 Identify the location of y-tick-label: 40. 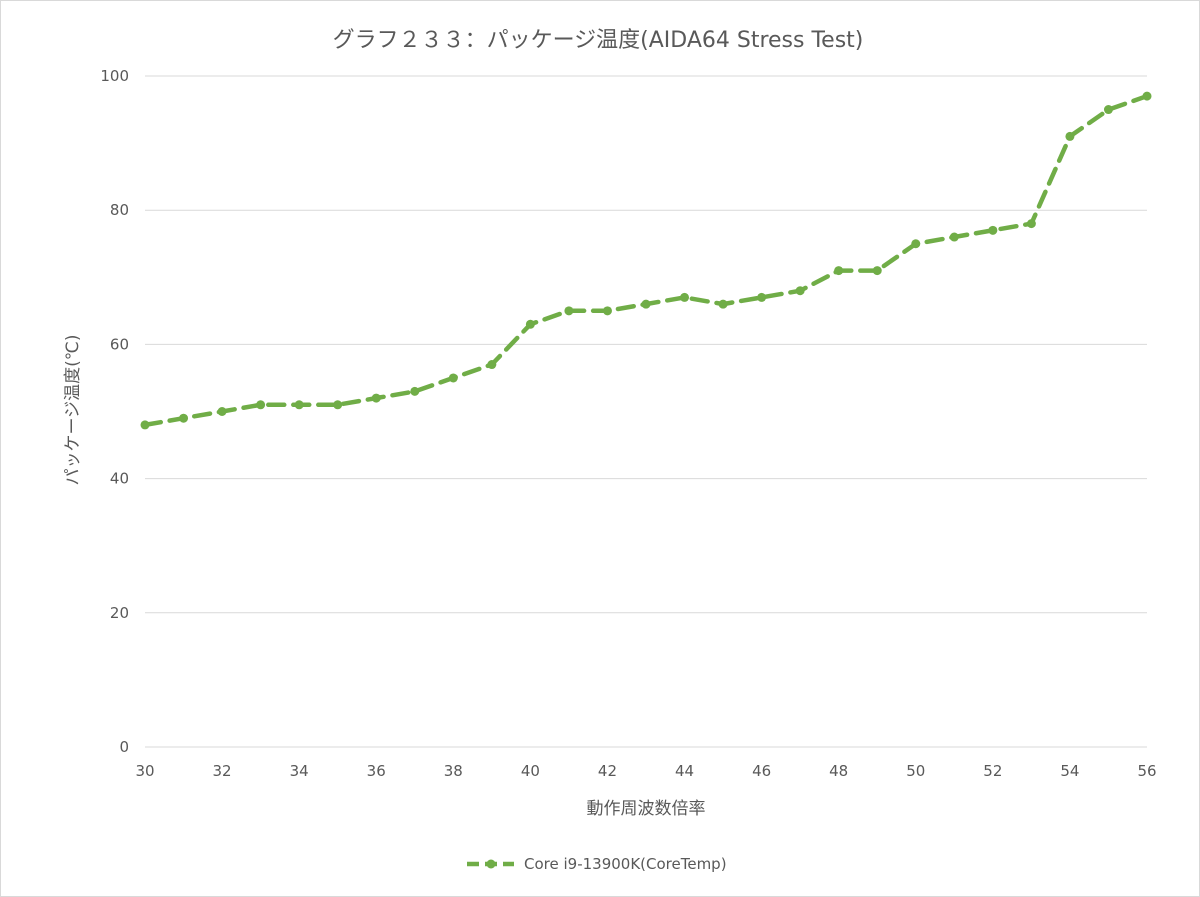
(119, 479).